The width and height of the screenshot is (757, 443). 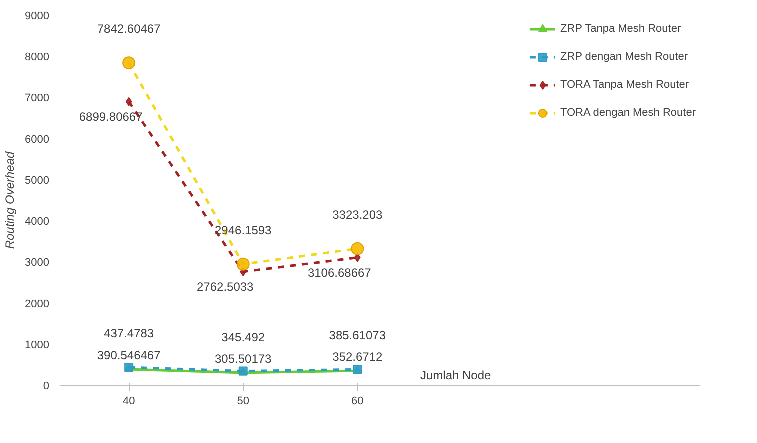 I want to click on data-label: 3106.68667, so click(x=340, y=273).